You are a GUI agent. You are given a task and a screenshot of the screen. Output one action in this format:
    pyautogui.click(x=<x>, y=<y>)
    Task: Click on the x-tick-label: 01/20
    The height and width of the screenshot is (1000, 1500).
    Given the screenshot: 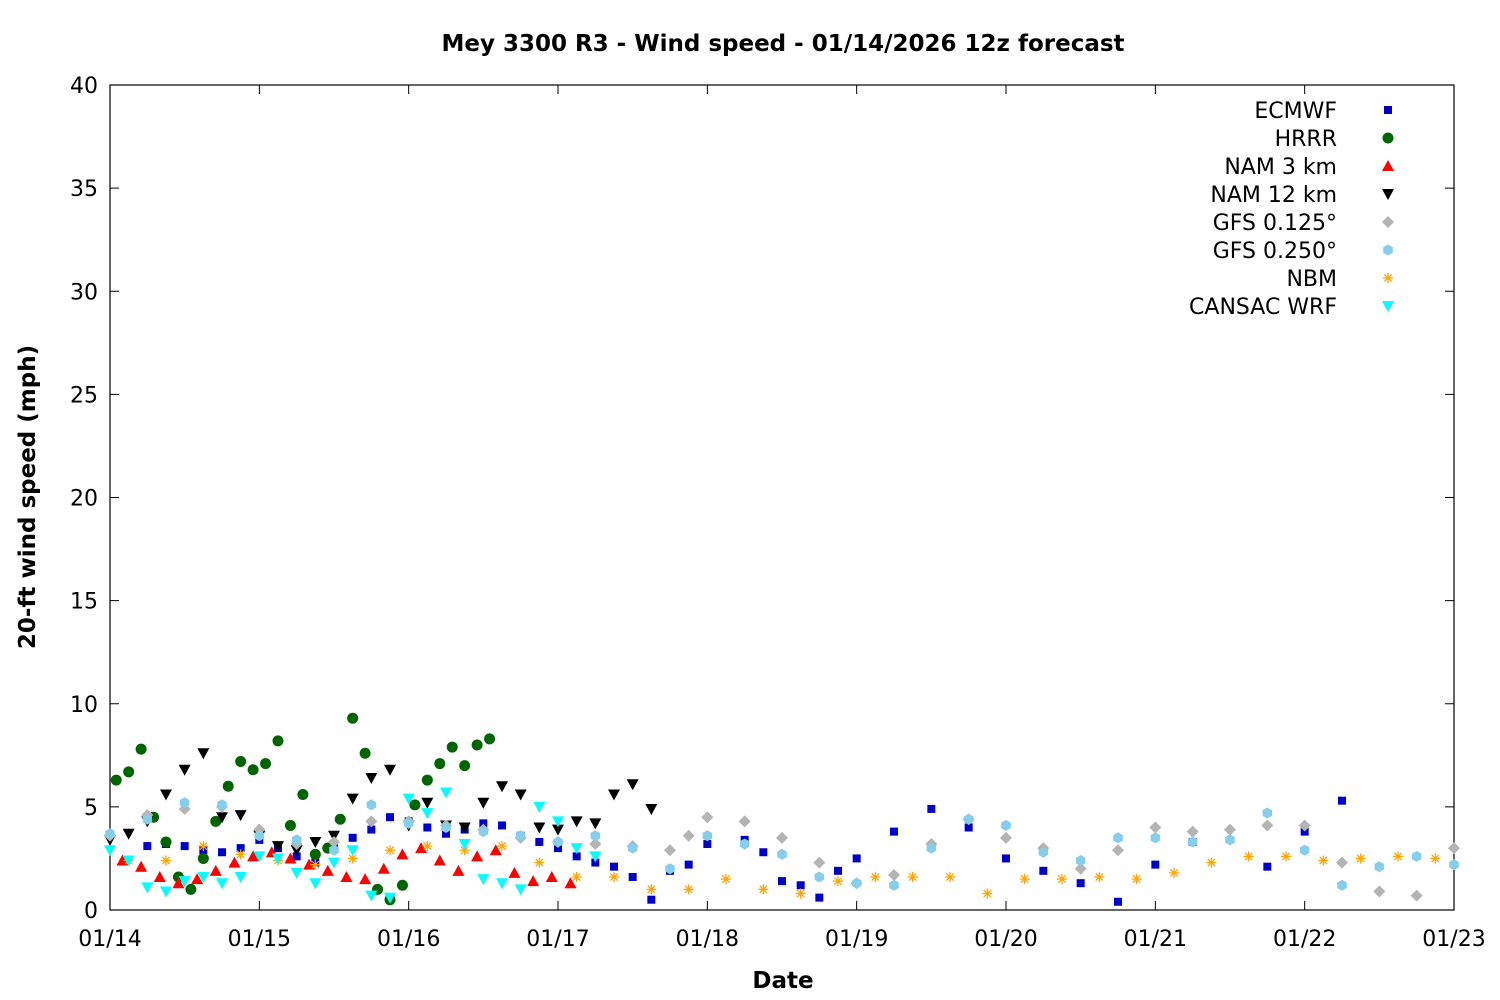 What is the action you would take?
    pyautogui.click(x=1005, y=939)
    